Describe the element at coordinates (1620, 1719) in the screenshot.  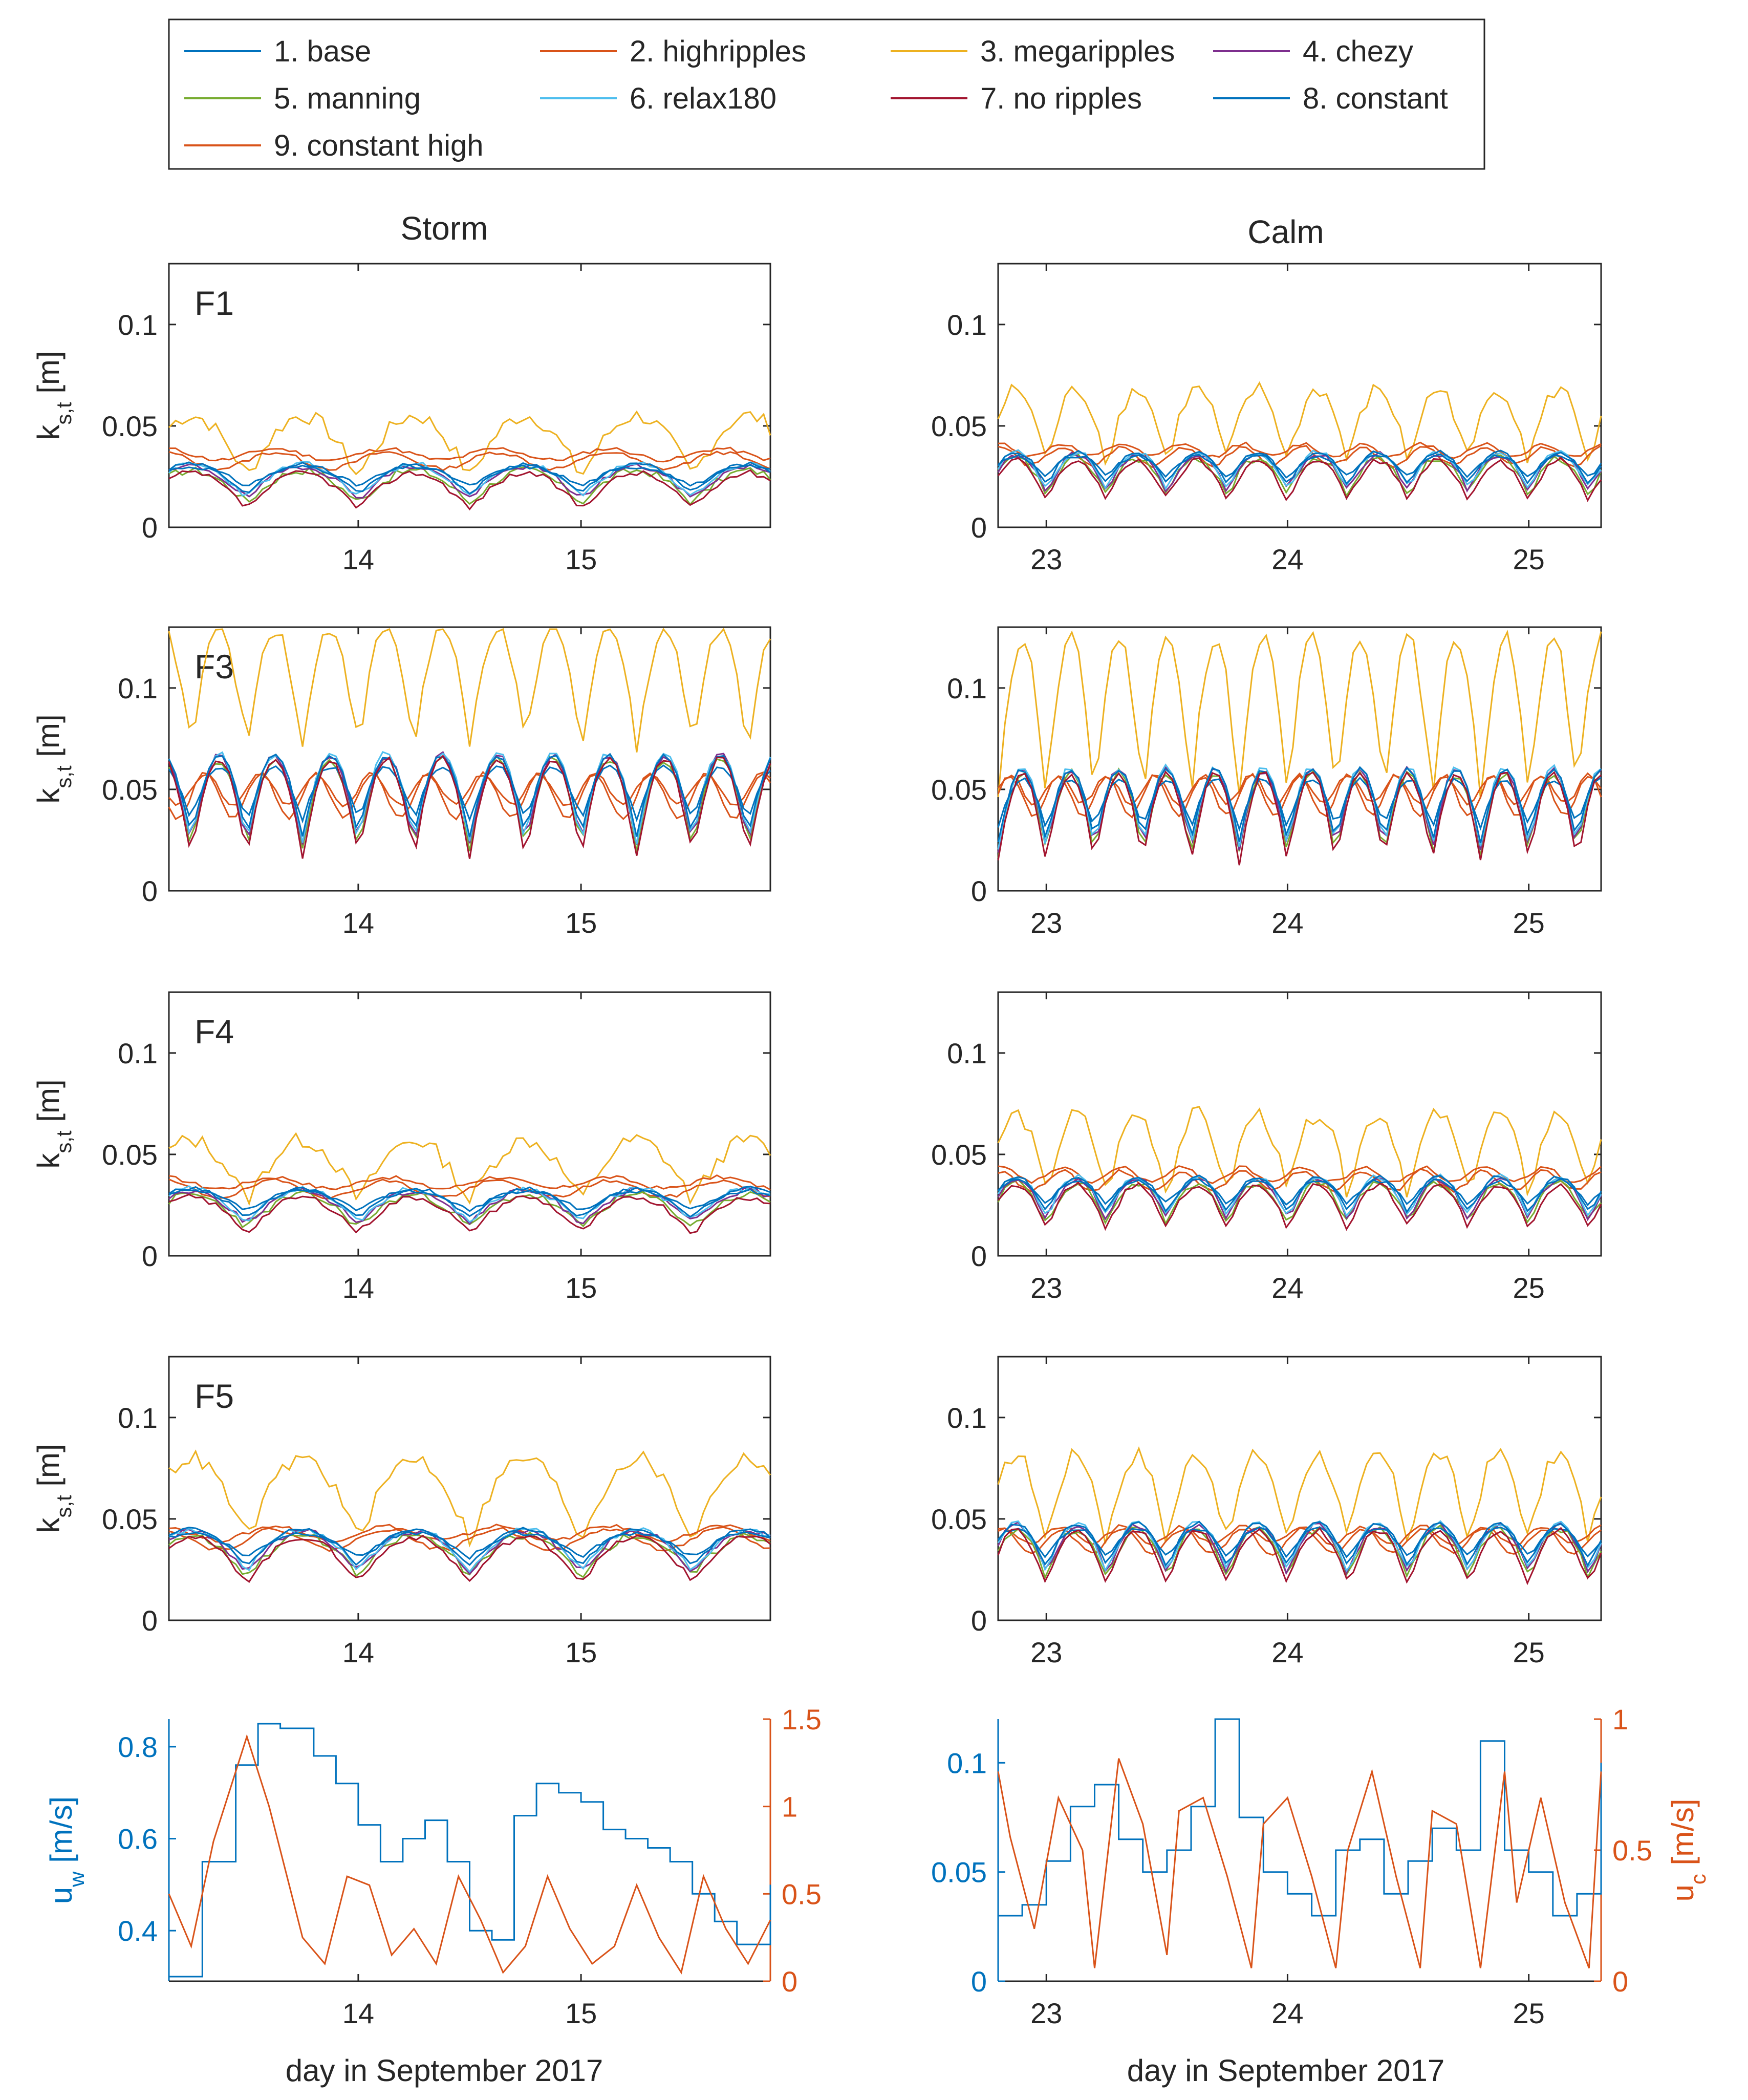
I see `uc-tick-label: 1` at that location.